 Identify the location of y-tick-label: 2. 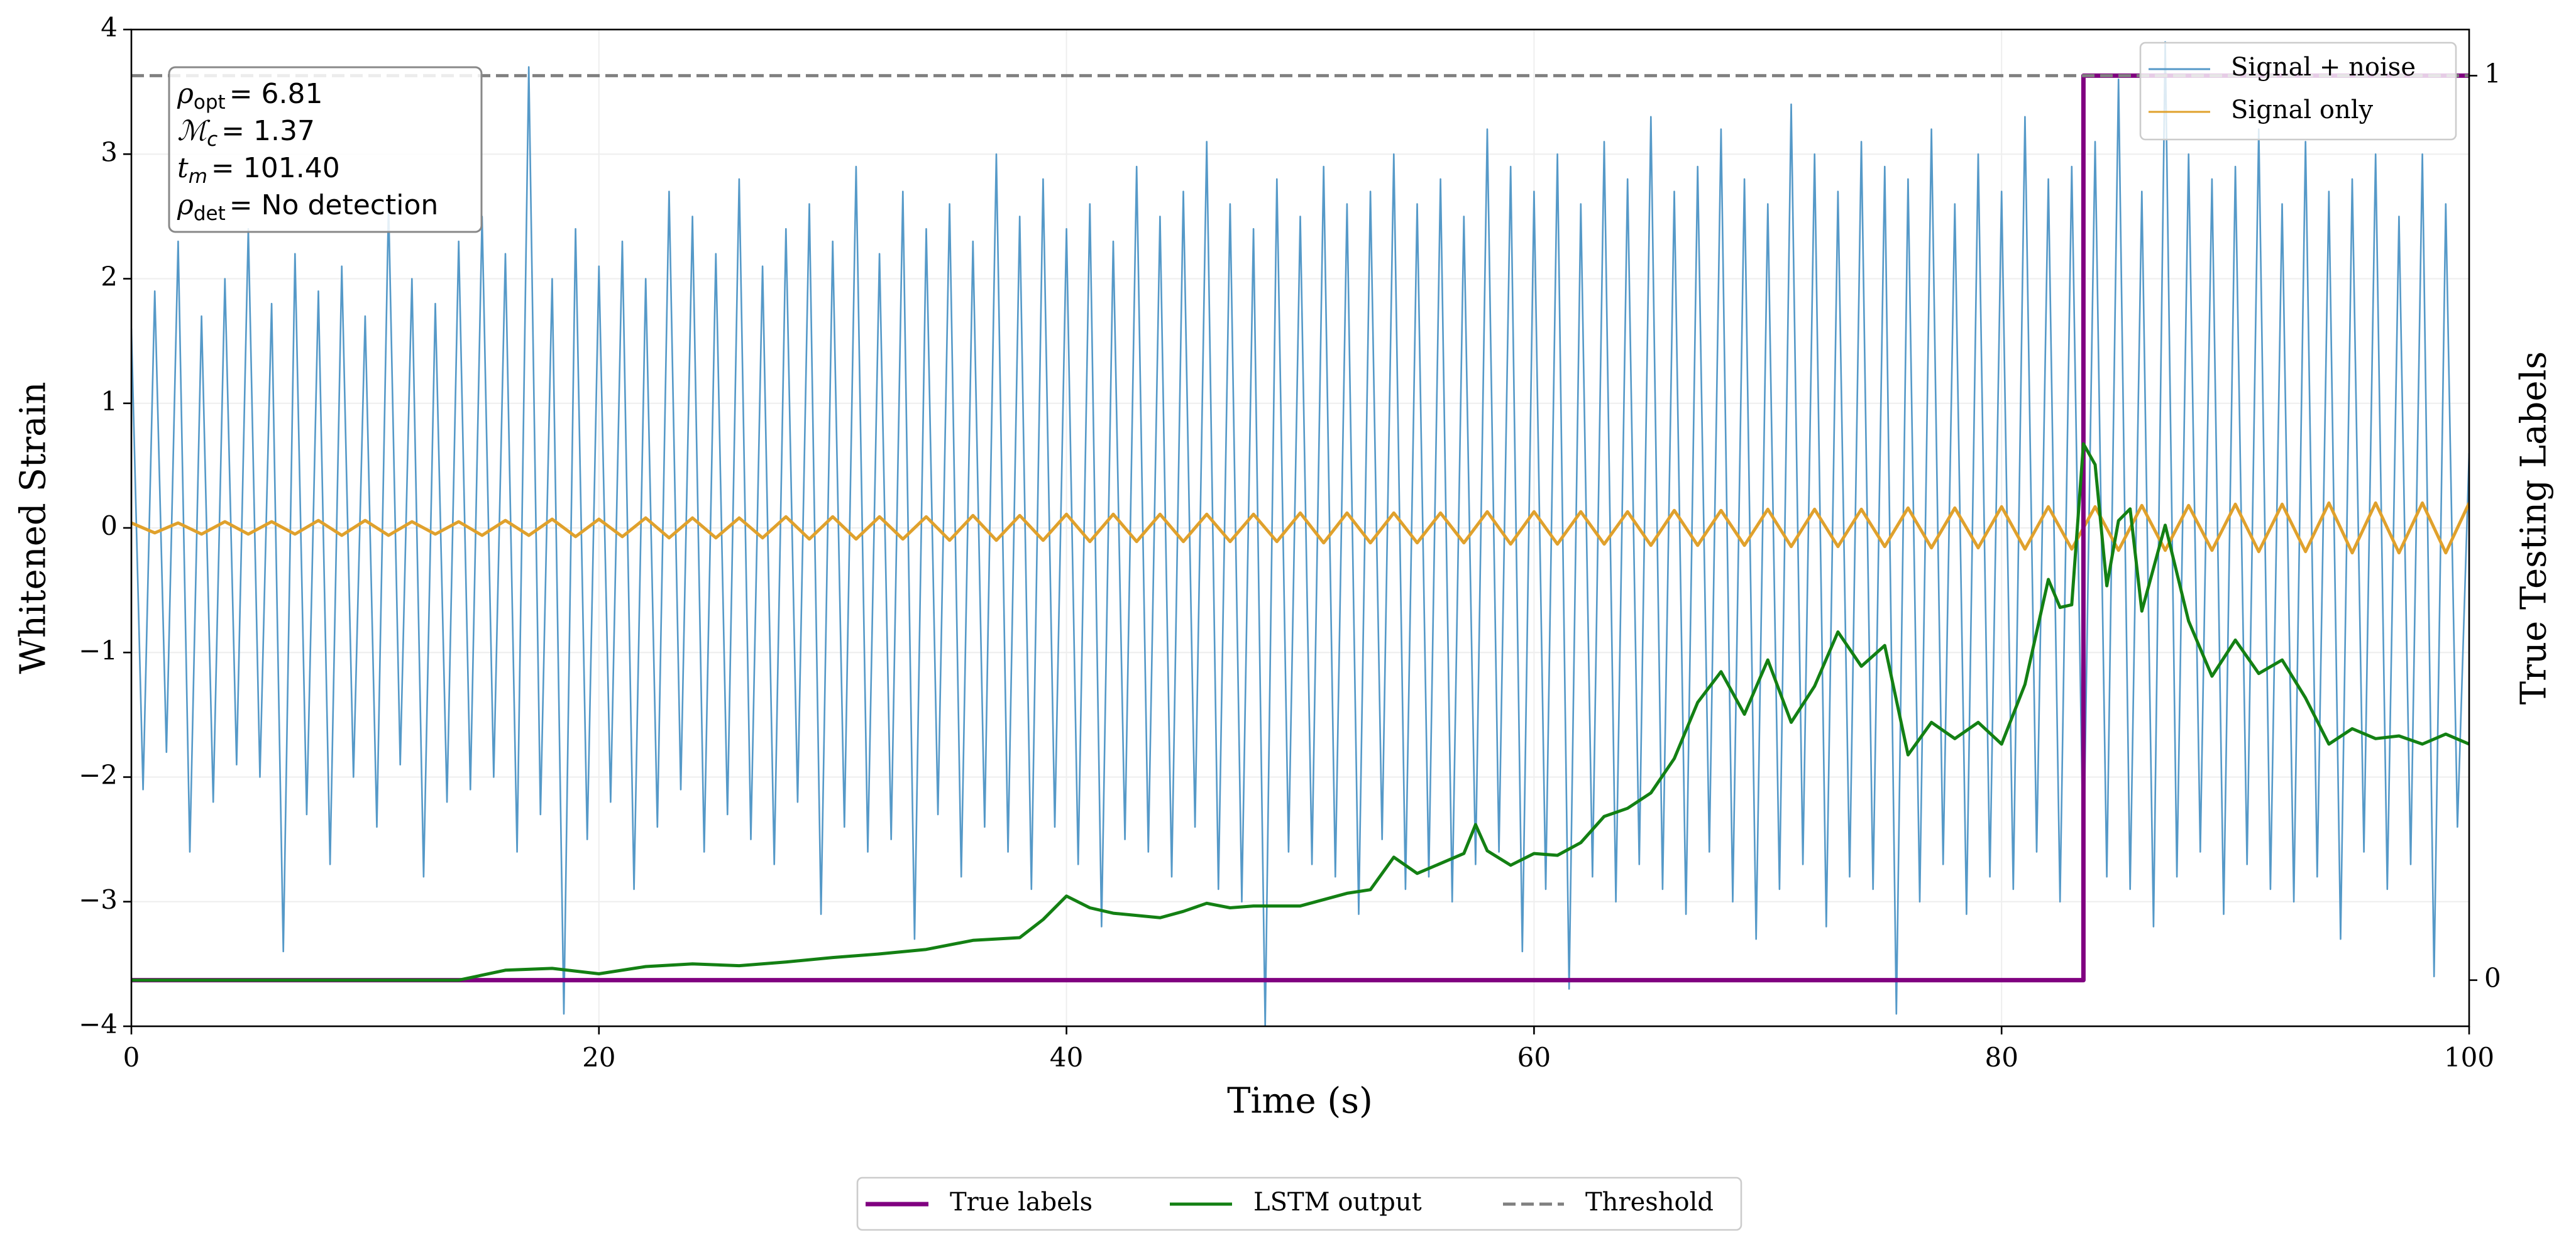
(110, 276).